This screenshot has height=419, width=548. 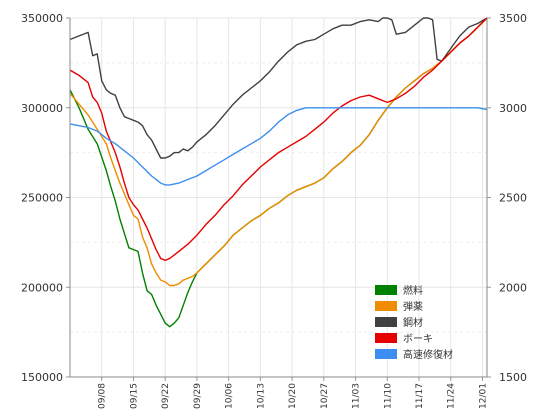 I want to click on legend-label: 高速修復材, so click(x=428, y=354).